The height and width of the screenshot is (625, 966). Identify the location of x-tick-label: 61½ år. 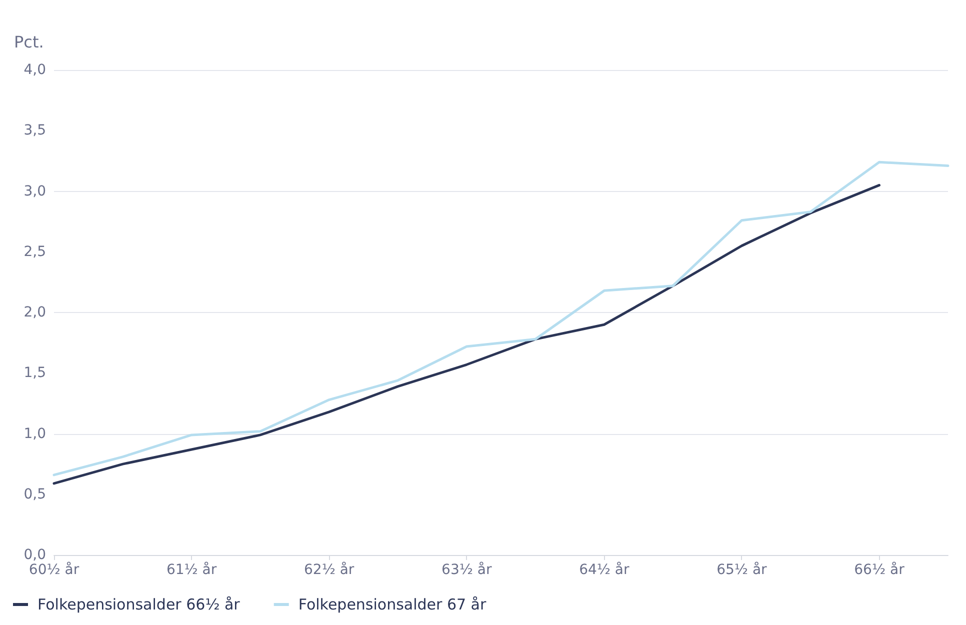
(191, 569).